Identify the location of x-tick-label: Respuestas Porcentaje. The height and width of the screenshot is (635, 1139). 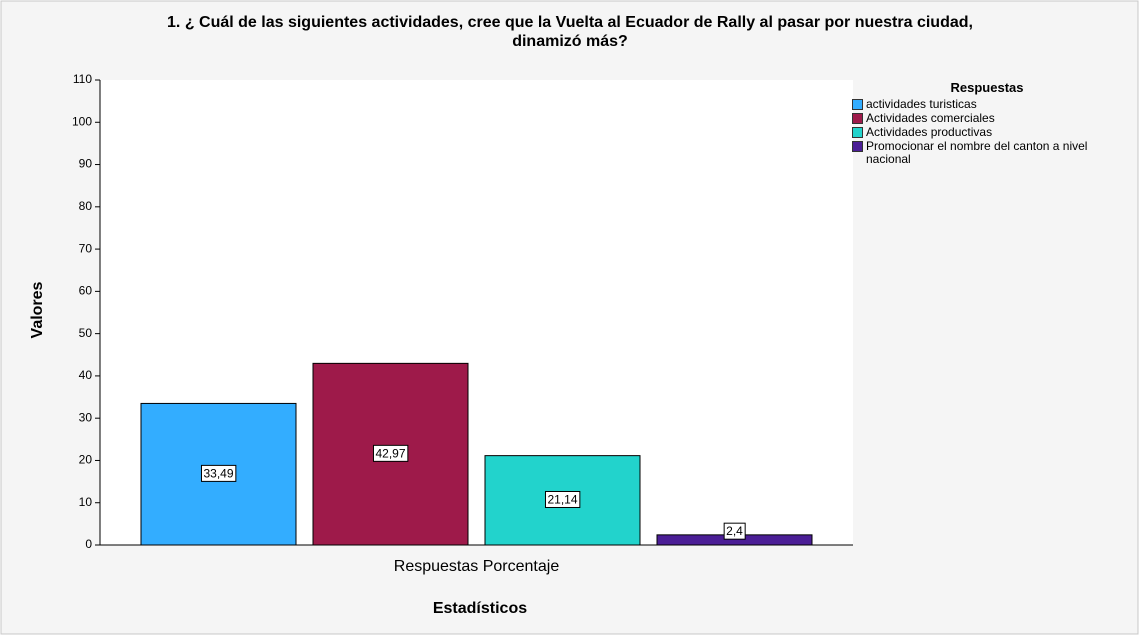
(477, 566).